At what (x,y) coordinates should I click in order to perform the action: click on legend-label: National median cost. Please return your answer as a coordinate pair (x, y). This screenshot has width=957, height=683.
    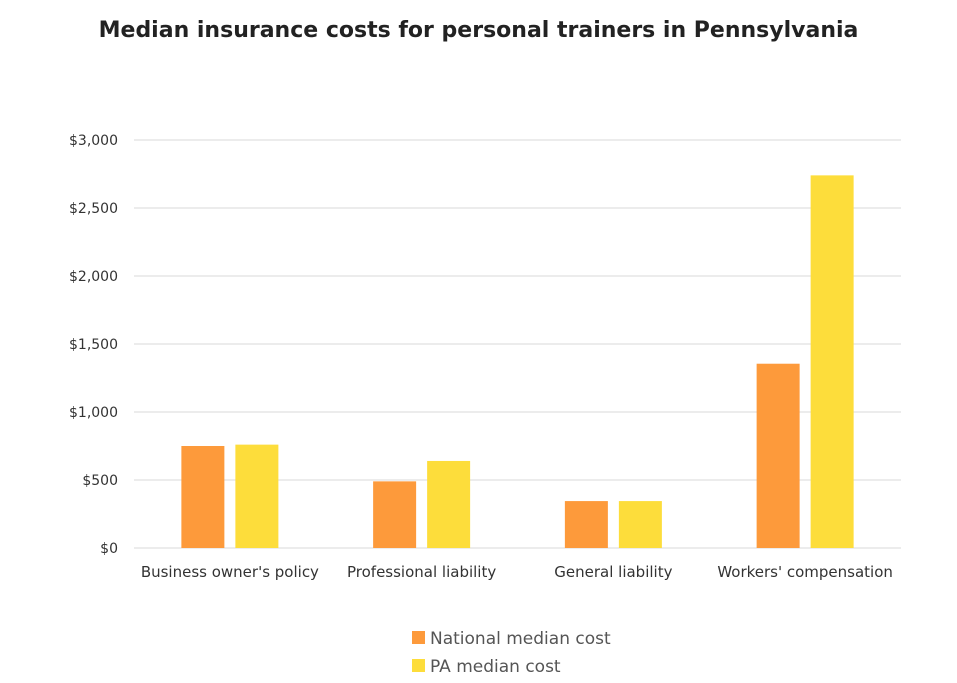
    Looking at the image, I should click on (520, 639).